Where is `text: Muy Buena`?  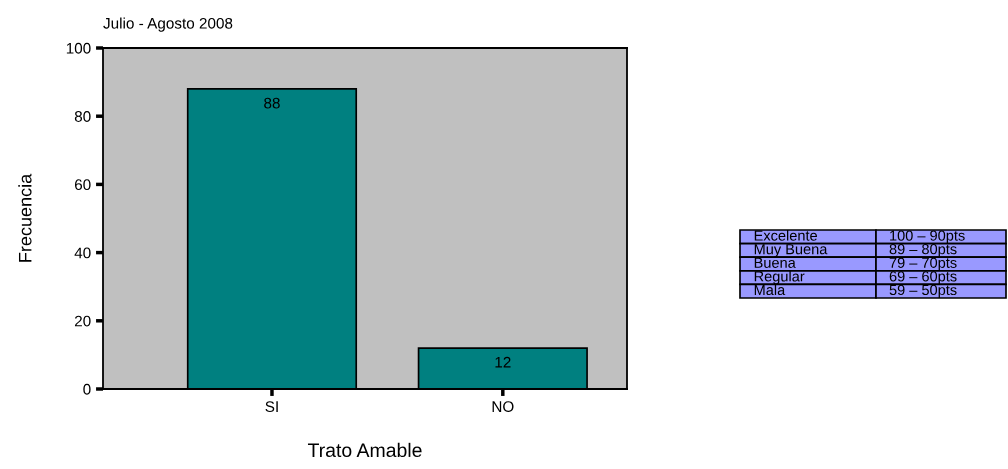 text: Muy Buena is located at coordinates (791, 251).